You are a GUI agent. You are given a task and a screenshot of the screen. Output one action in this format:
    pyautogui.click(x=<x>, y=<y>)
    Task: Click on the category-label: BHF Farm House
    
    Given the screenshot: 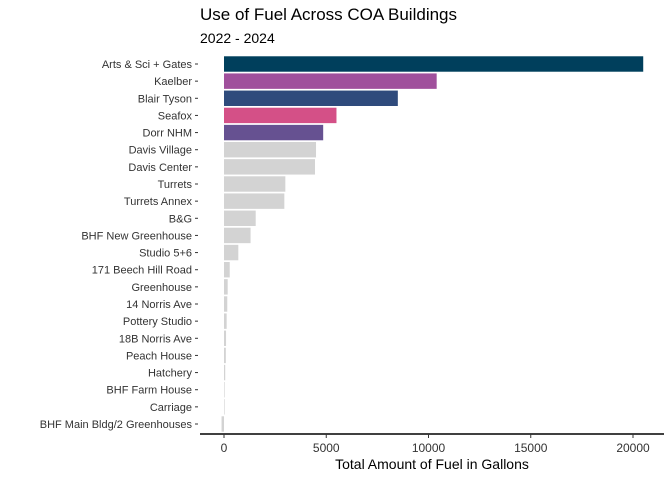 What is the action you would take?
    pyautogui.click(x=149, y=391)
    